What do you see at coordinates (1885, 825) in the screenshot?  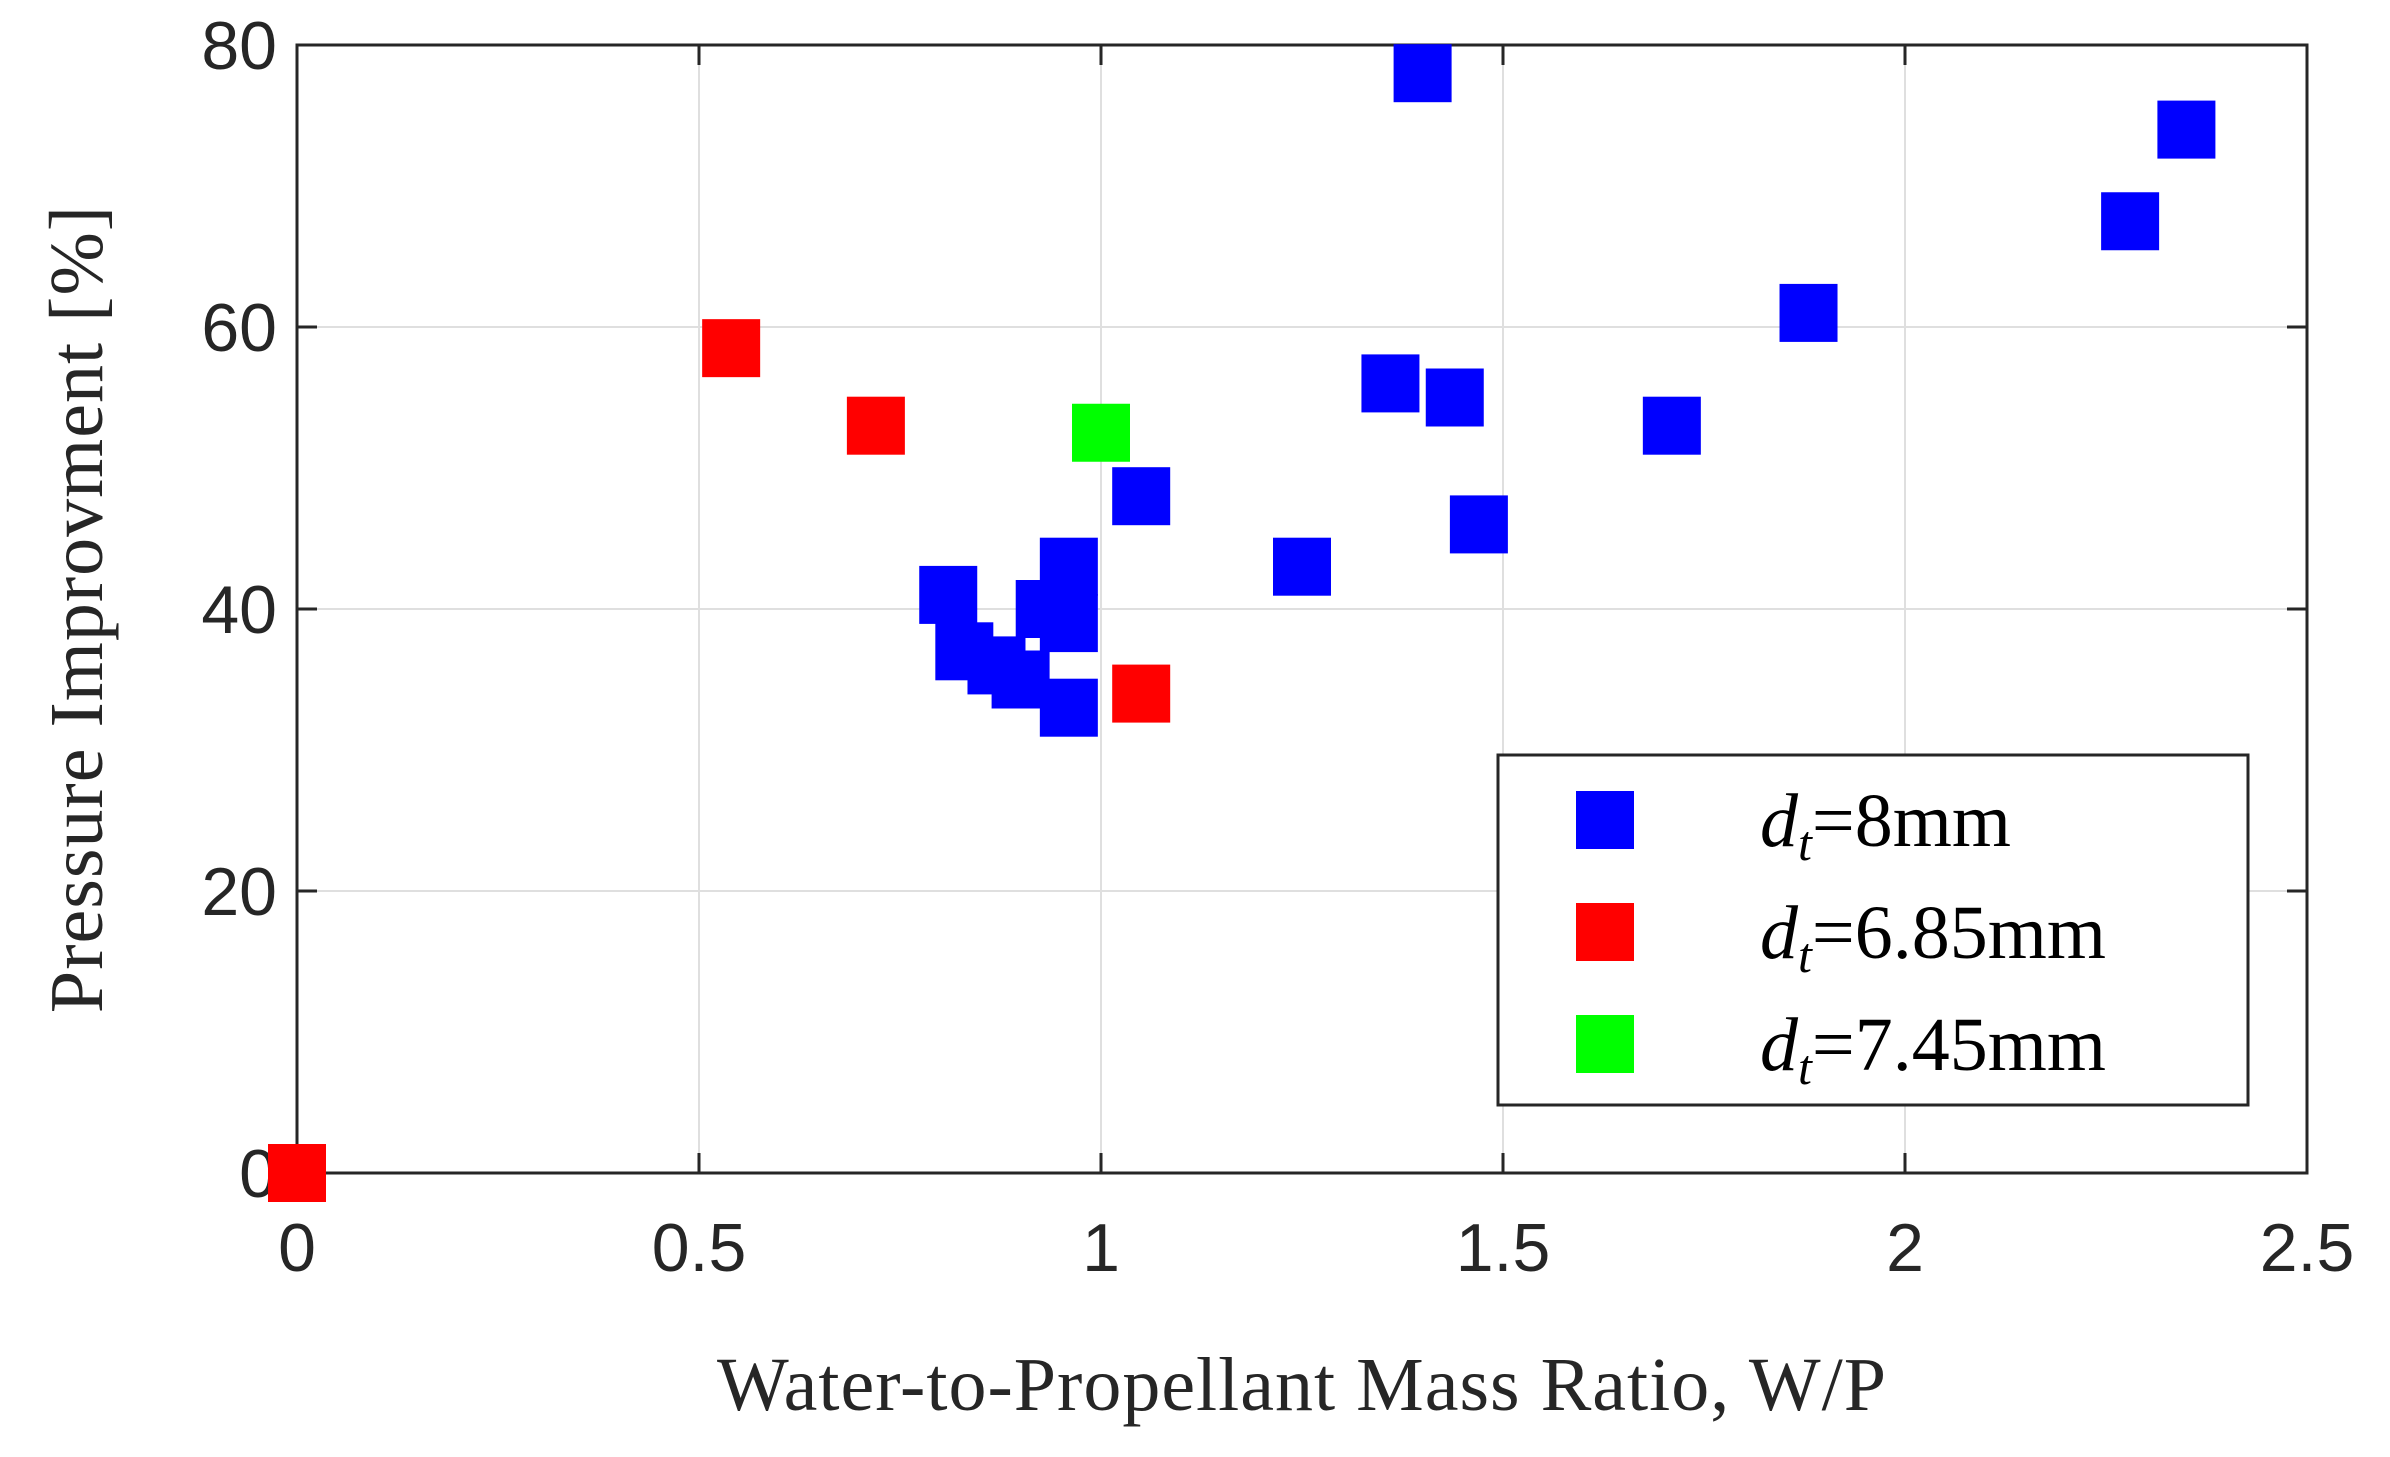 I see `legend-label-series-1: dt=8mm` at bounding box center [1885, 825].